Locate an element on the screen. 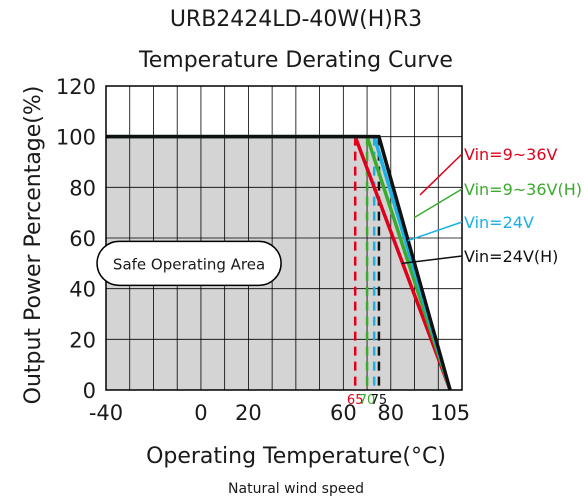 The height and width of the screenshot is (502, 584). legend-label: Vin=24V(H) is located at coordinates (511, 256).